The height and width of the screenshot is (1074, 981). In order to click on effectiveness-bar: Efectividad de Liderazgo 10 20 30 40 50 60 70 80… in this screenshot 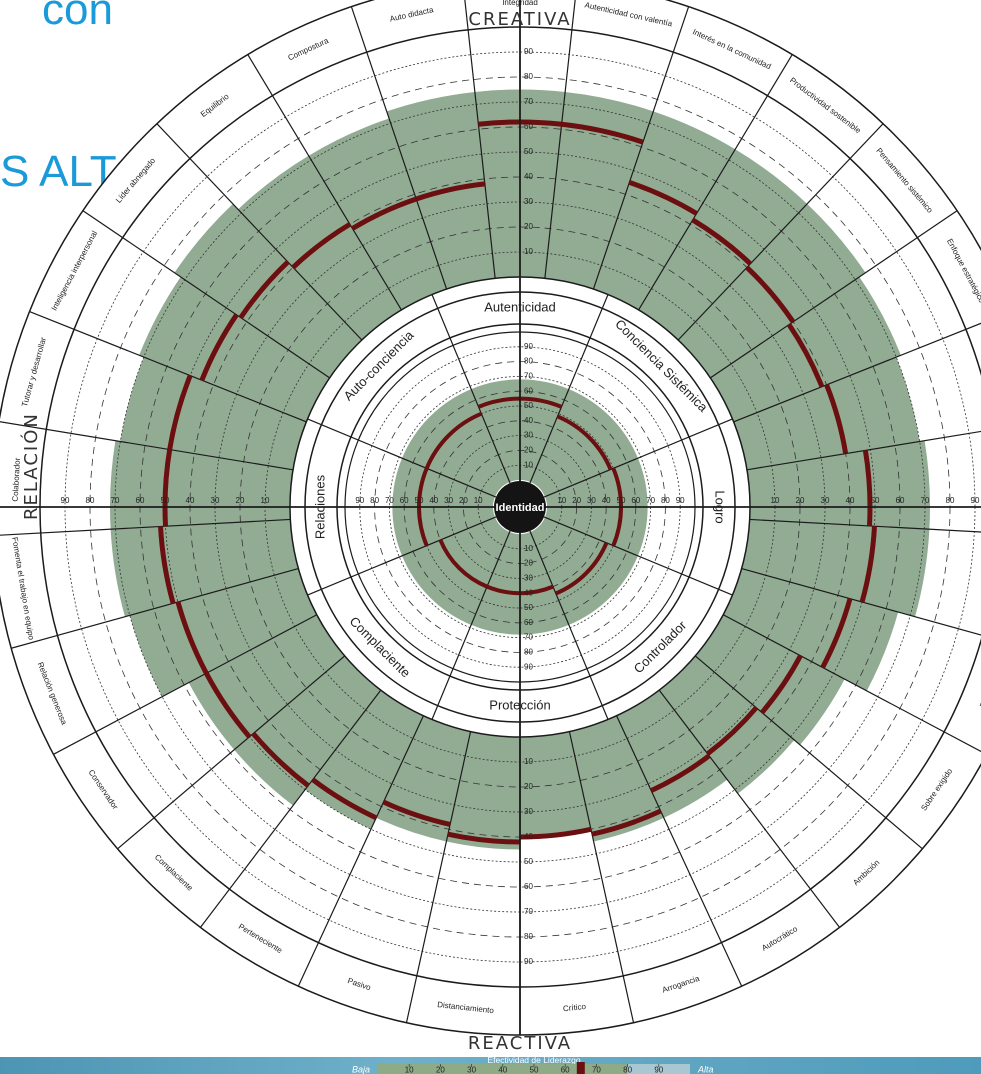, I will do `click(490, 1065)`.